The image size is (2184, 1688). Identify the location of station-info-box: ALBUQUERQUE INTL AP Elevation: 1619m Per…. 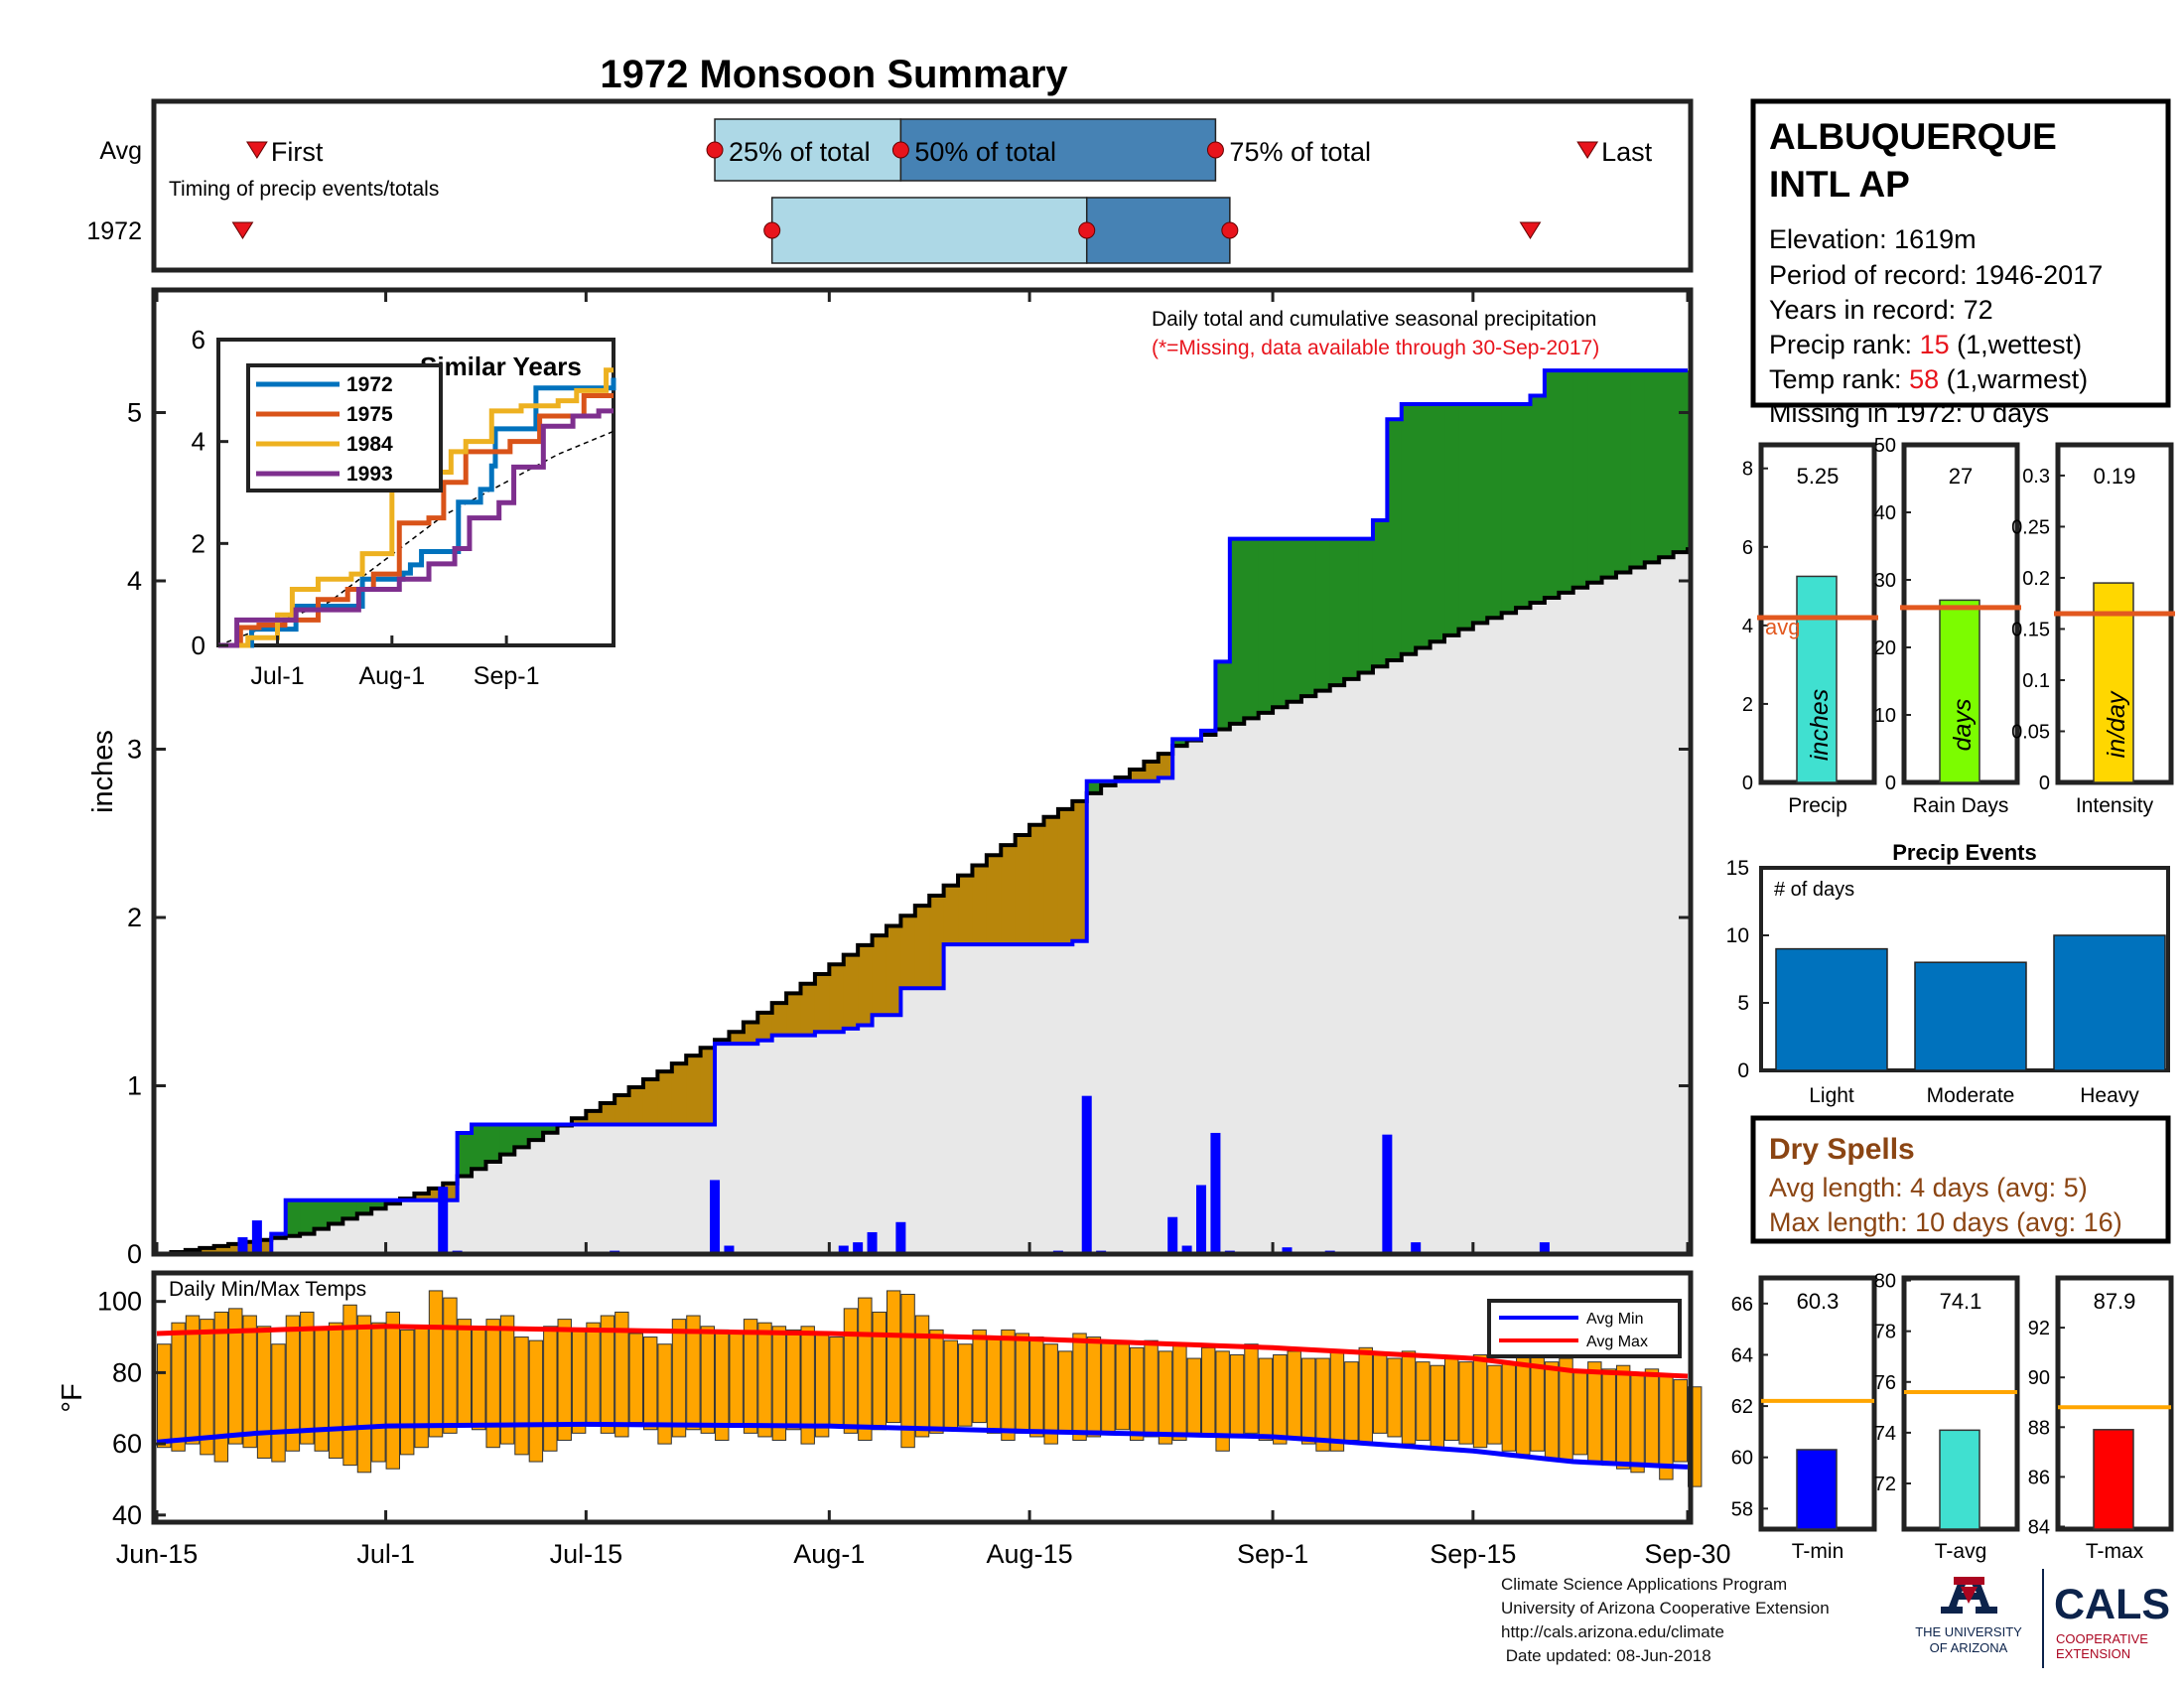
(1960, 263).